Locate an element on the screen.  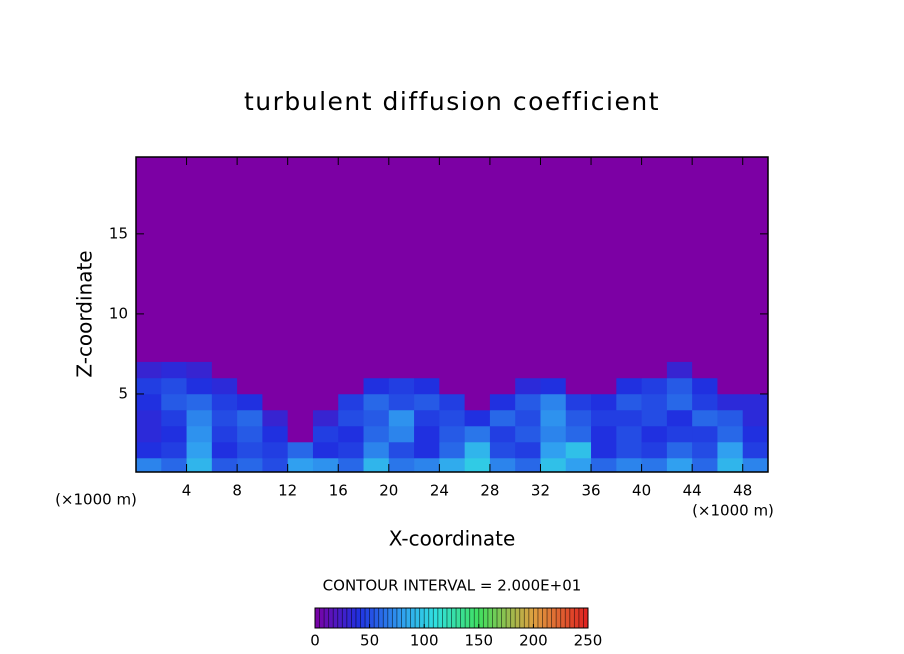
x-tick-label: 36 is located at coordinates (590, 491).